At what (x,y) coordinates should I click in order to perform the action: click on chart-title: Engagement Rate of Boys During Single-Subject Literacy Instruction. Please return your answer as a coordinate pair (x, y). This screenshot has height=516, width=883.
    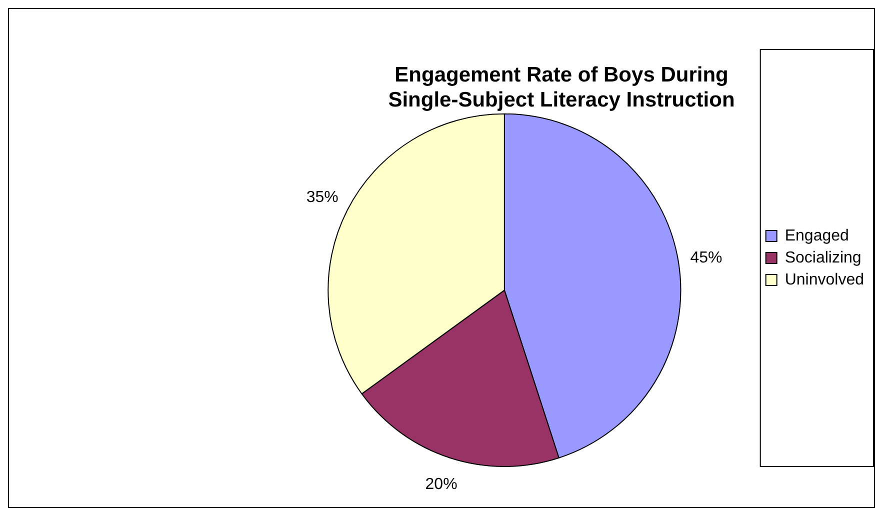
    Looking at the image, I should click on (561, 87).